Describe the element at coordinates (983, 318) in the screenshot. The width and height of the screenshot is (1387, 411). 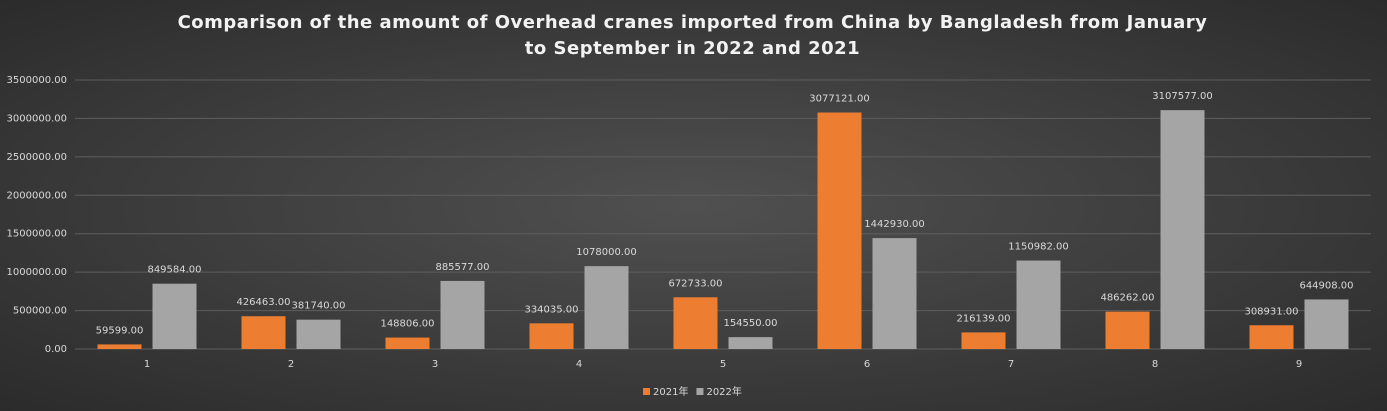
I see `value-label: 216139.00` at that location.